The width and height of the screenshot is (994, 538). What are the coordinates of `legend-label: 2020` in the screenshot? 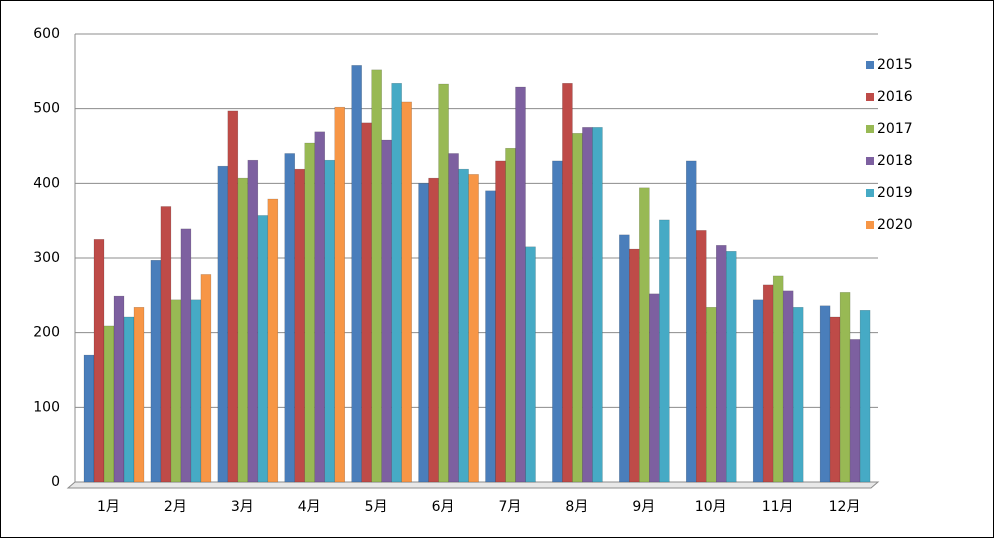 It's located at (895, 225).